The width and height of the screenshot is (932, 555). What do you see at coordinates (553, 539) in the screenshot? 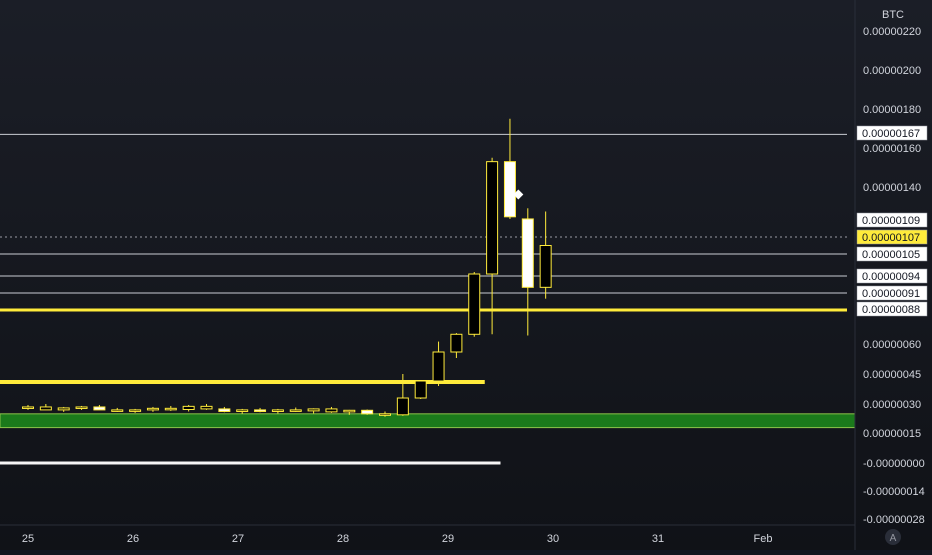
I see `x-tick-label: 30` at bounding box center [553, 539].